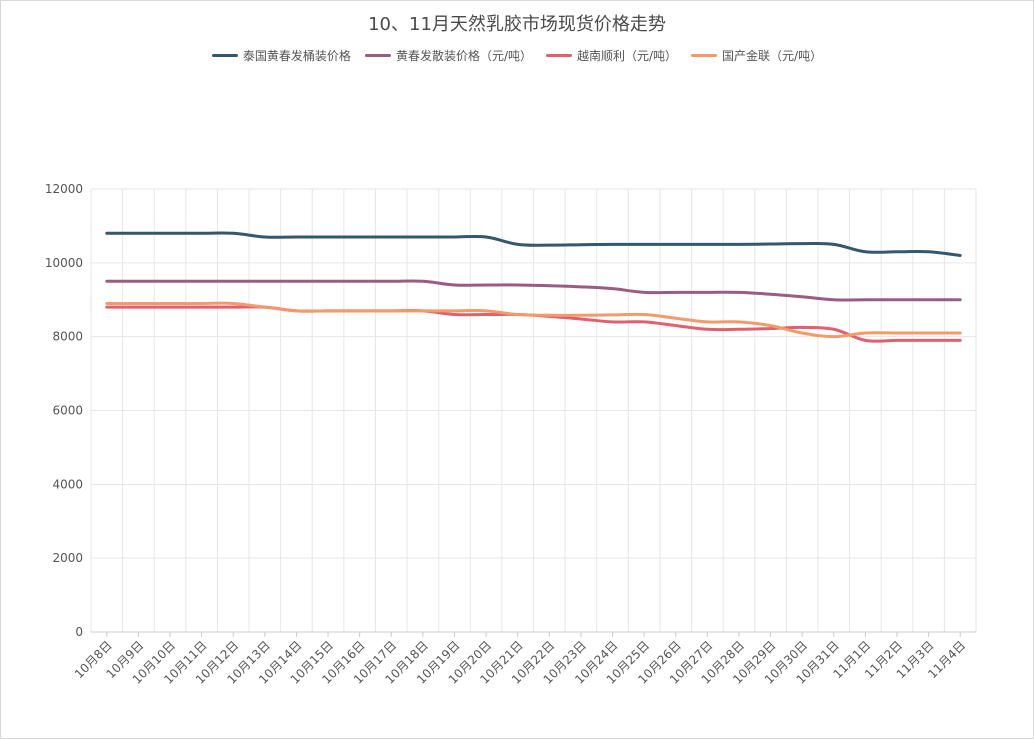 This screenshot has width=1034, height=739. I want to click on legend-item: 国产金联（元/吨）, so click(756, 55).